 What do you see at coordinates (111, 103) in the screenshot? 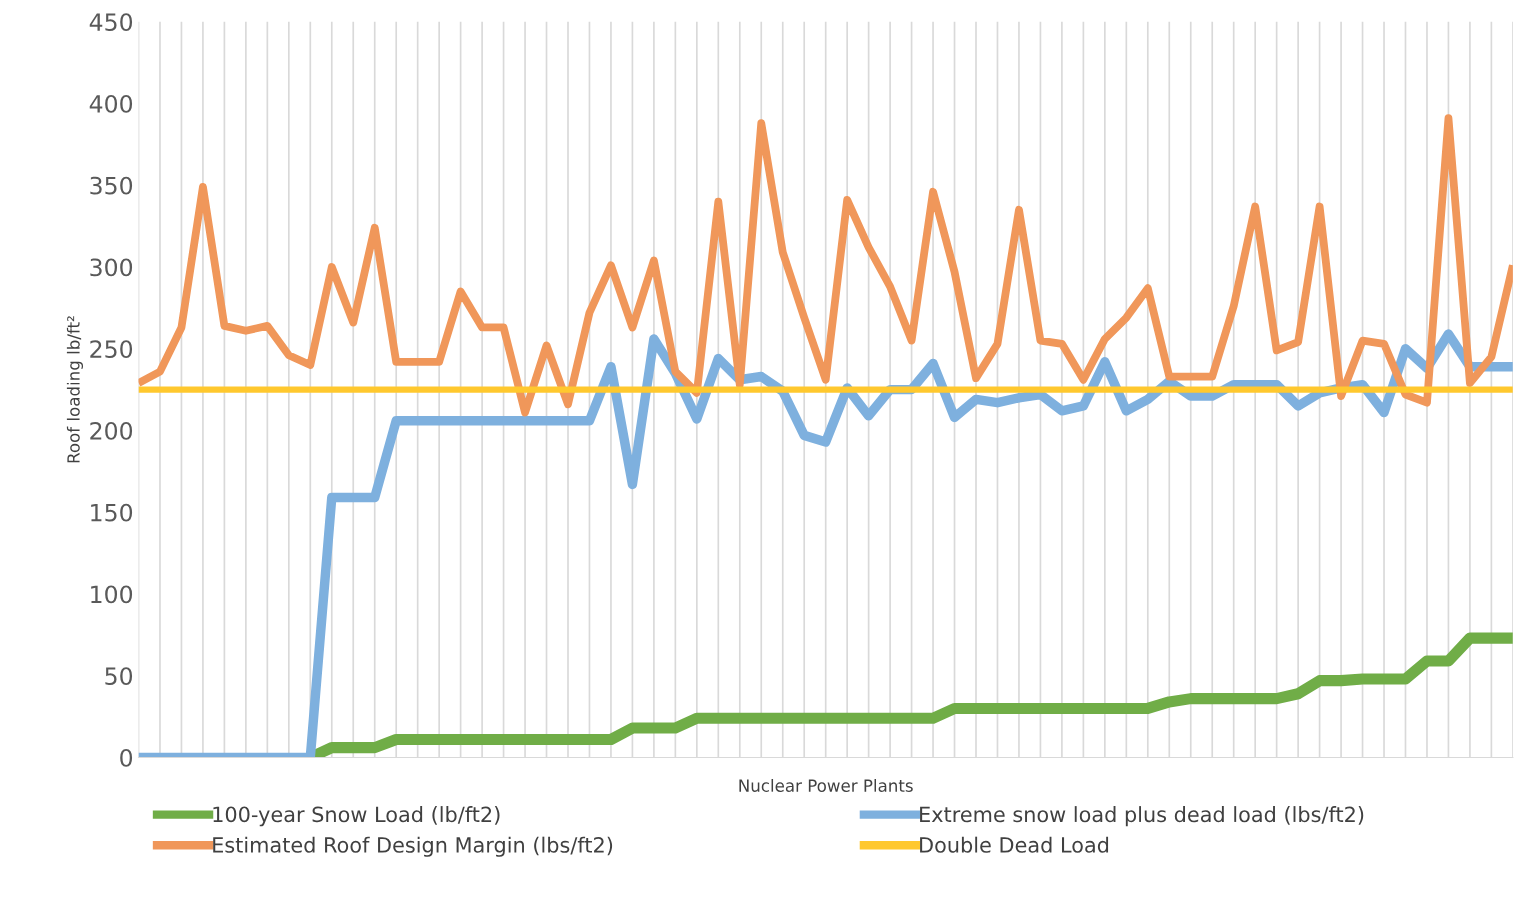
I see `y-tick-label: 400` at bounding box center [111, 103].